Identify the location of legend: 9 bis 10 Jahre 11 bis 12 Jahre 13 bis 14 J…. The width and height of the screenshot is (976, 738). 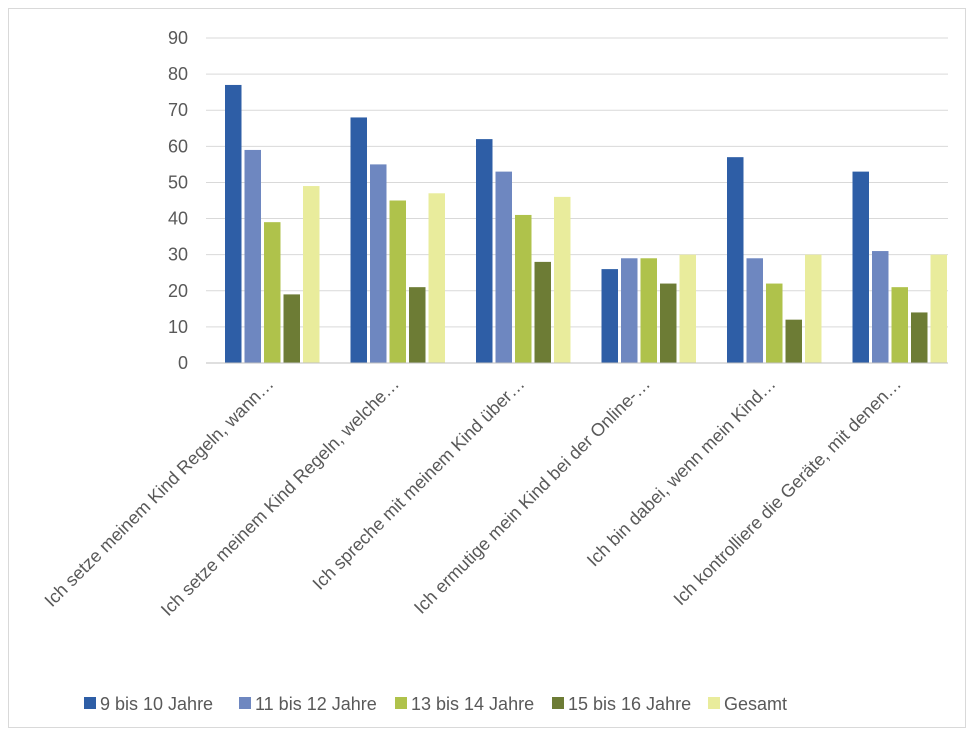
(435, 704).